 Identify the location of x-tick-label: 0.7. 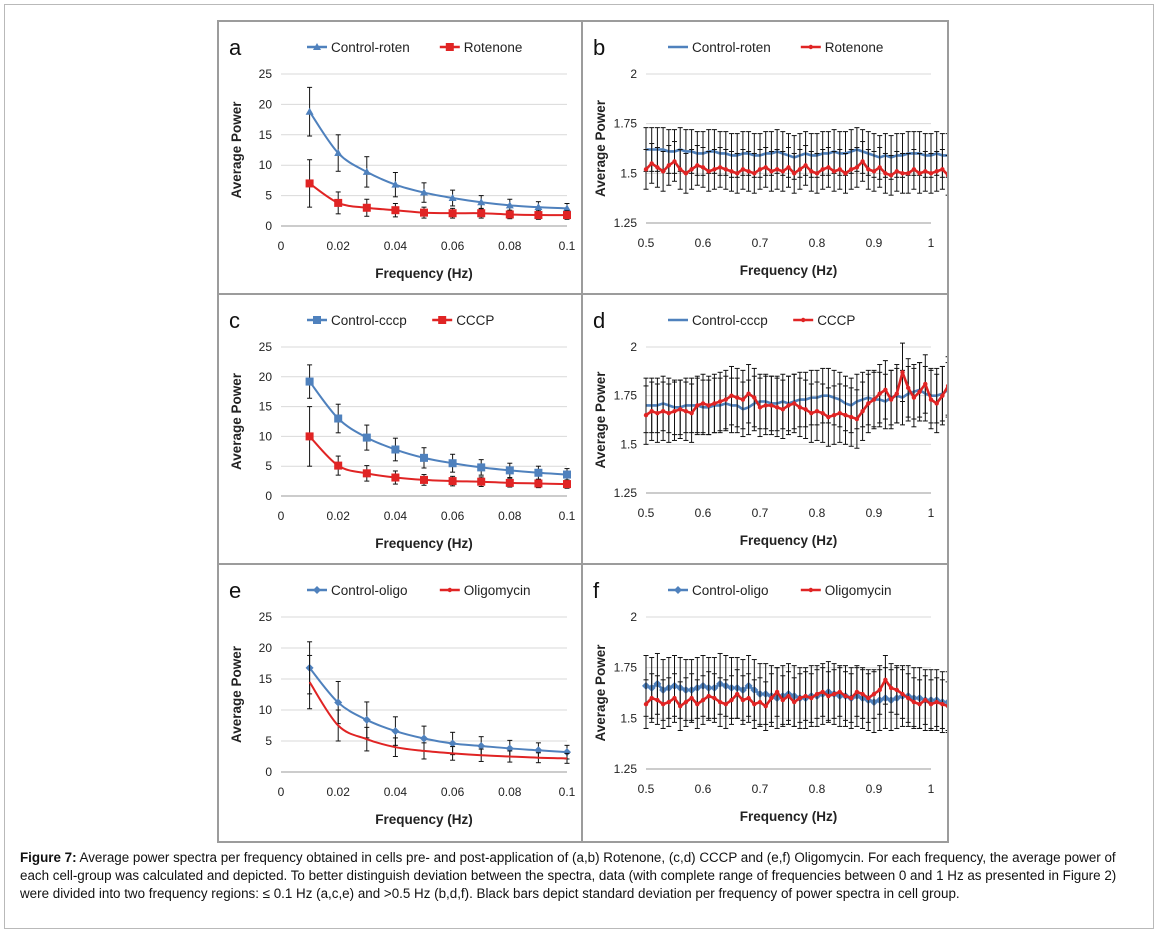
(760, 789).